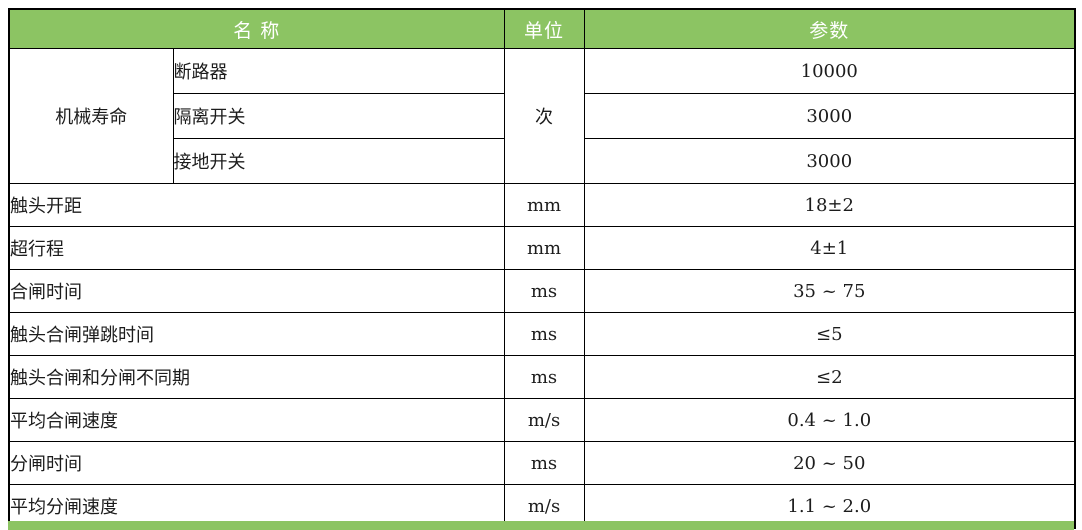  I want to click on table-row: 触头合闸弹跳时间 ms ≤5, so click(542, 334).